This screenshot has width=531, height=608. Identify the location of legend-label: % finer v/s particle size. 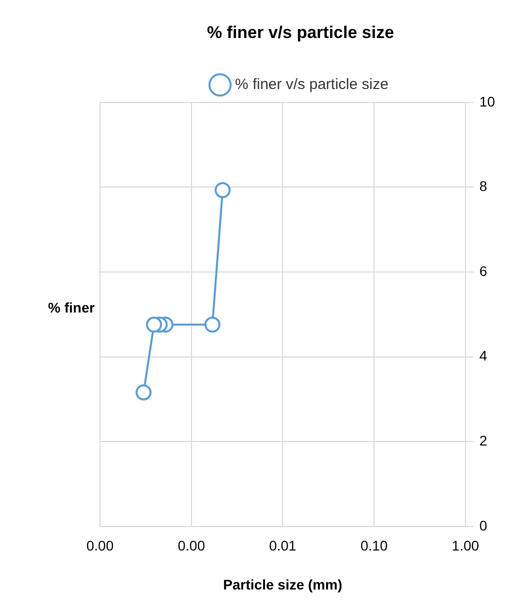
(311, 85).